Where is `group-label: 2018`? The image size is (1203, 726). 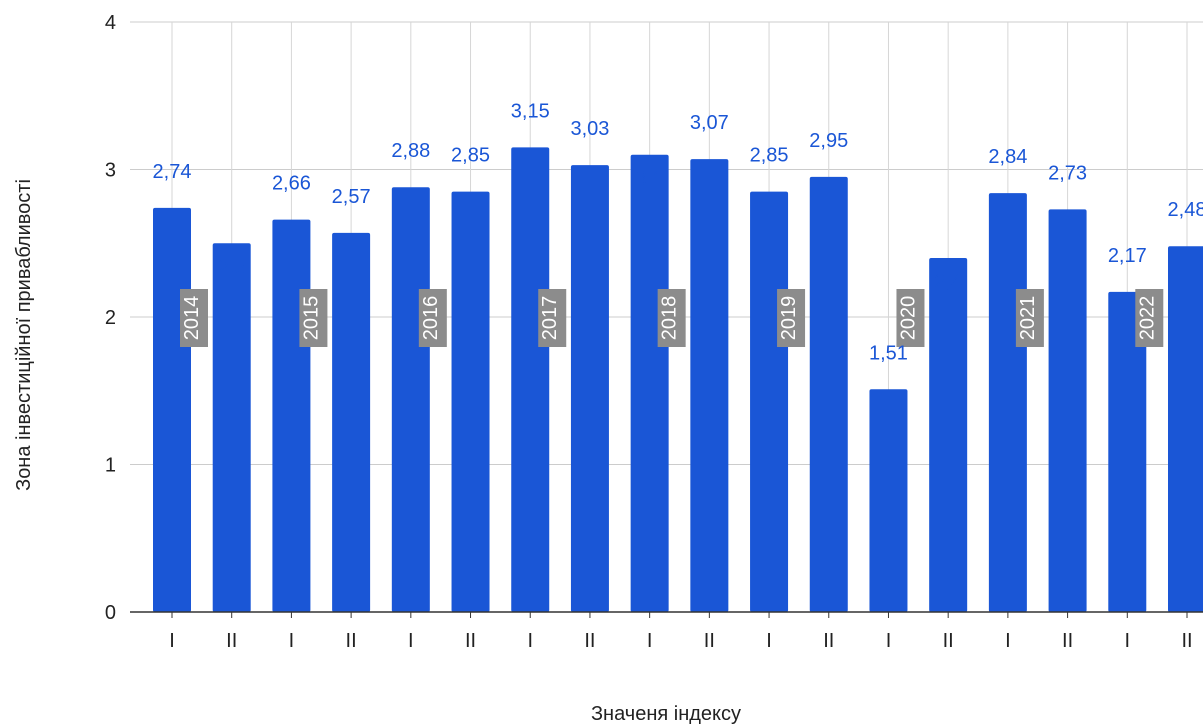 group-label: 2018 is located at coordinates (670, 318).